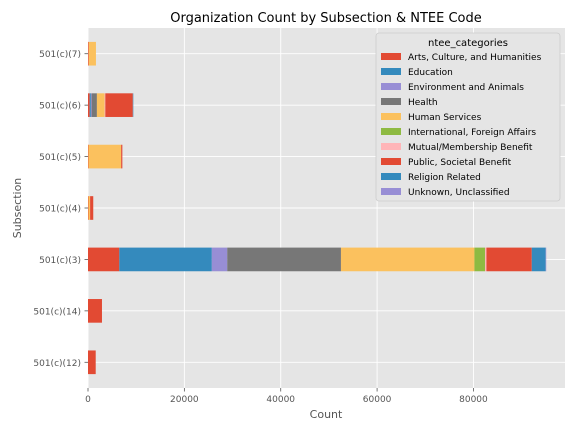 This screenshot has height=436, width=576. What do you see at coordinates (472, 133) in the screenshot?
I see `legend-label: International, Foreign Affairs` at bounding box center [472, 133].